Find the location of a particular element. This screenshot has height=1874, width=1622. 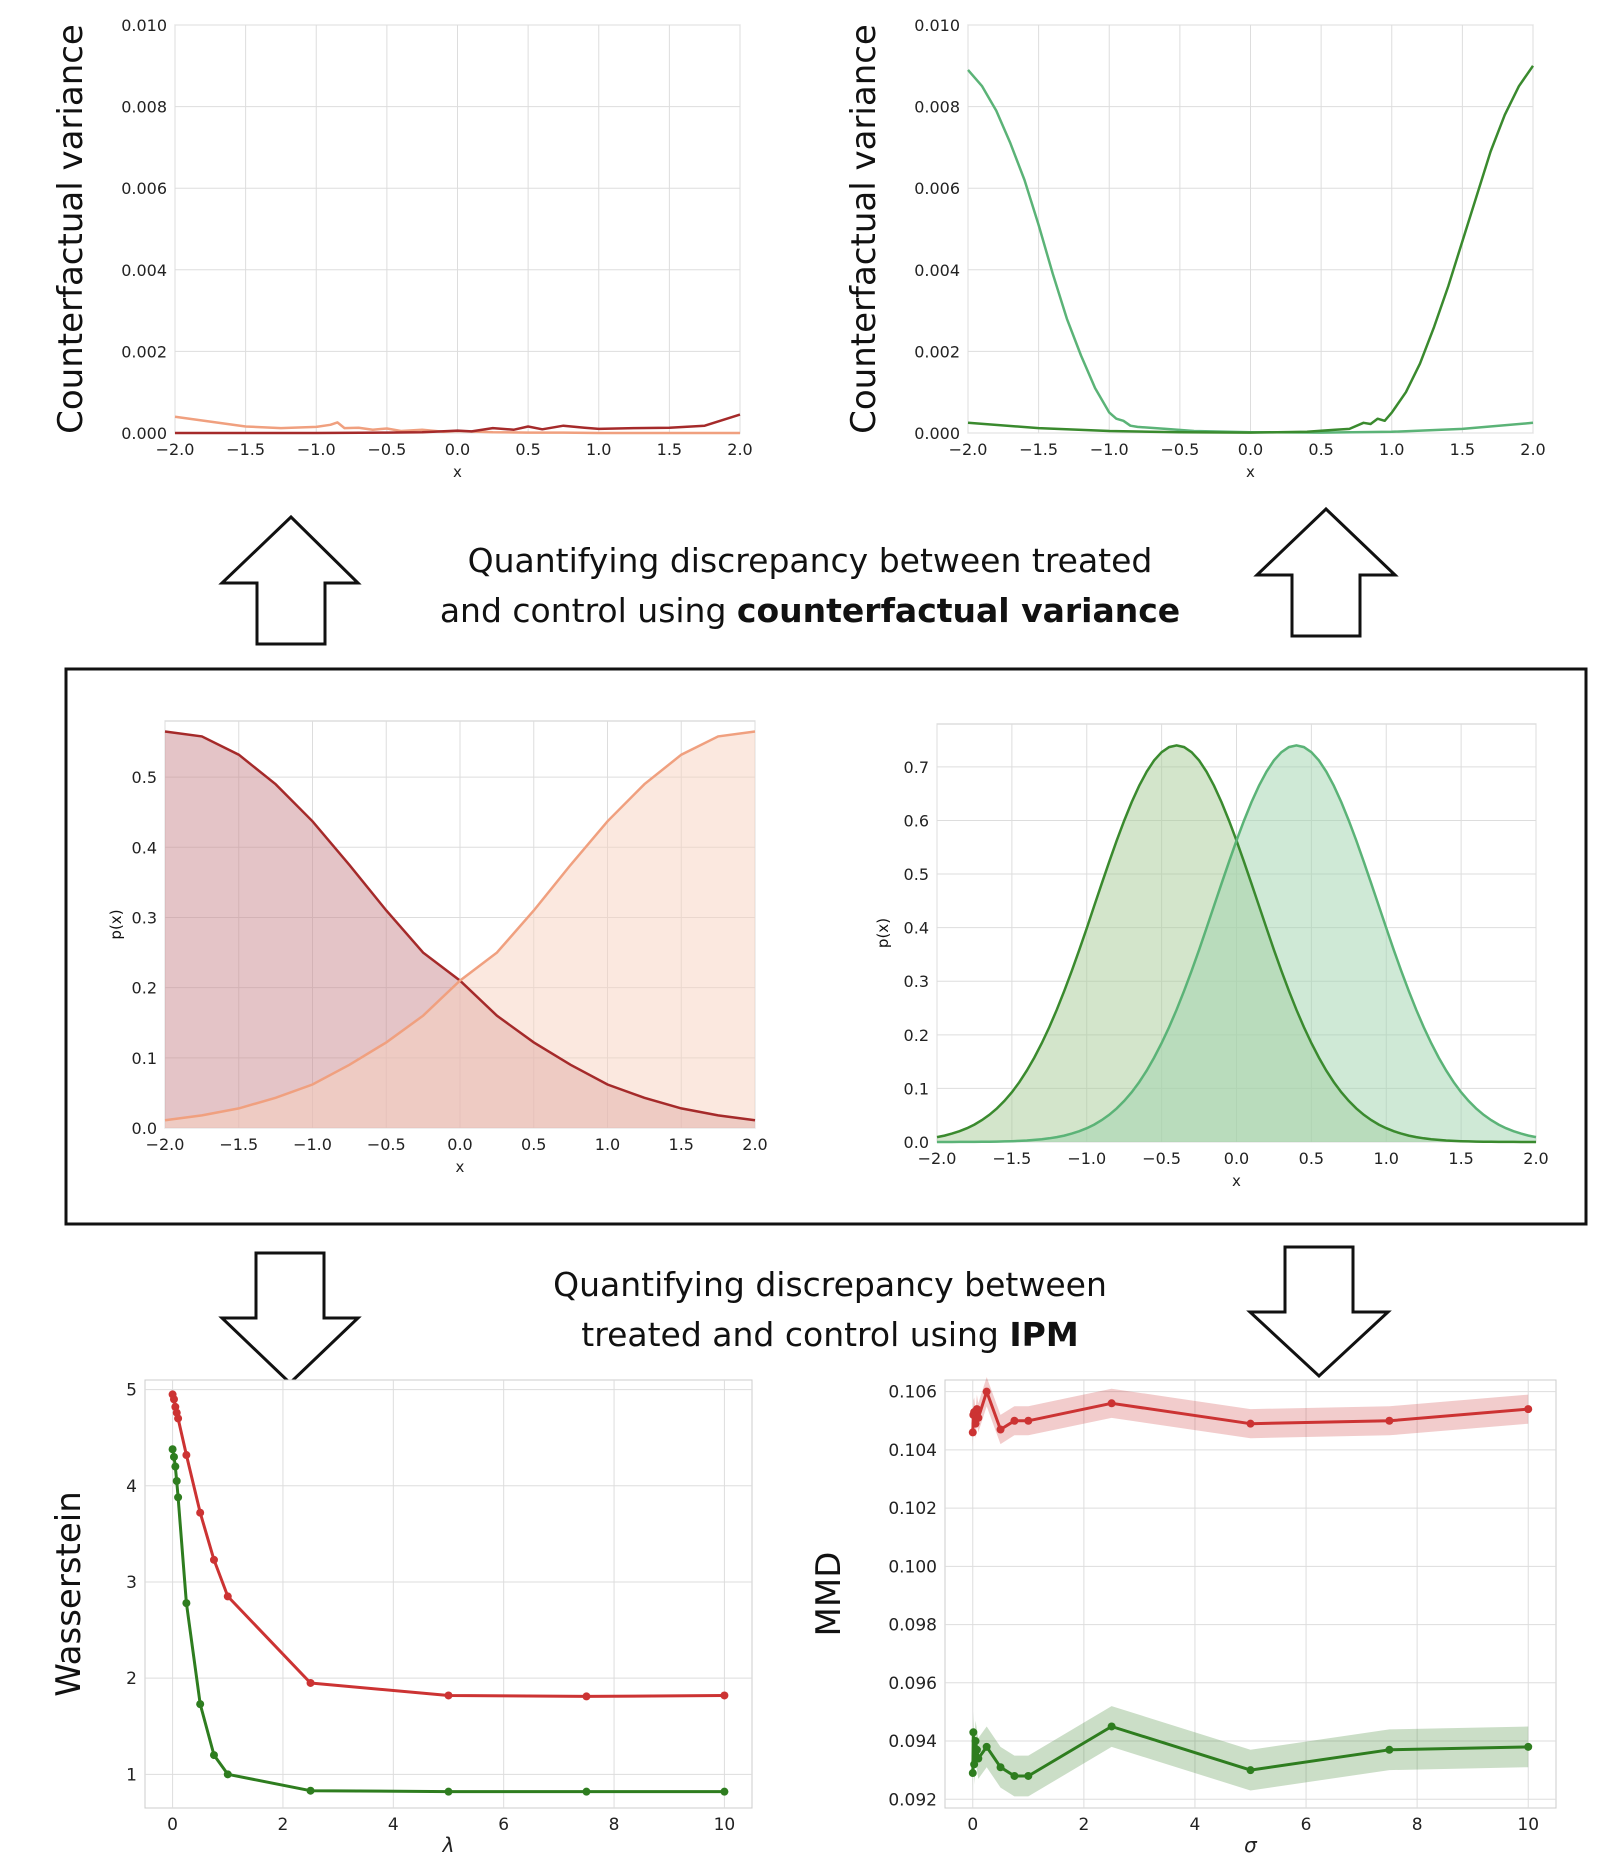

y-tick-label: 0.000 is located at coordinates (144, 433).